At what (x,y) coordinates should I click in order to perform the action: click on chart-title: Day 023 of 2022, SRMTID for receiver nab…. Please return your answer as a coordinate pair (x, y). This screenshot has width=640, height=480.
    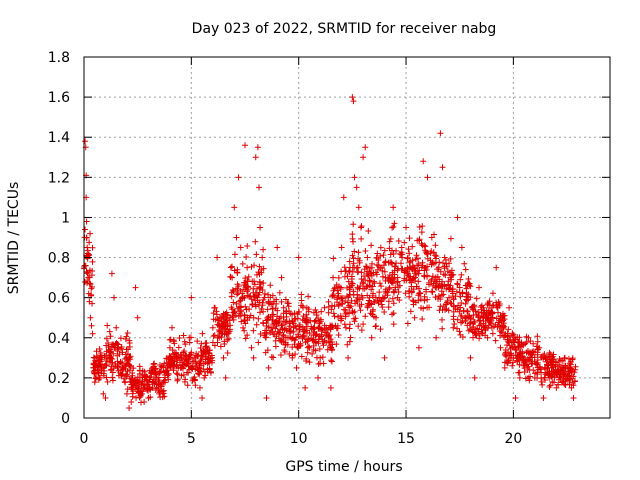
    Looking at the image, I should click on (344, 29).